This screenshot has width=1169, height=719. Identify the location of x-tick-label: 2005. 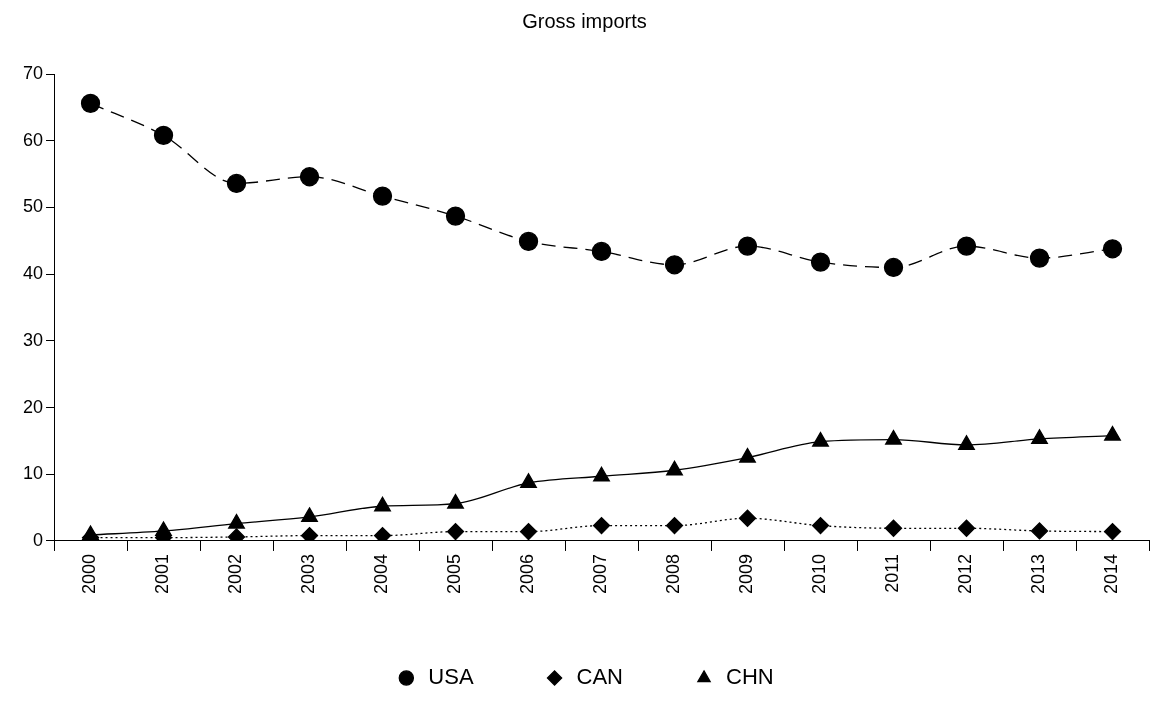
(454, 573).